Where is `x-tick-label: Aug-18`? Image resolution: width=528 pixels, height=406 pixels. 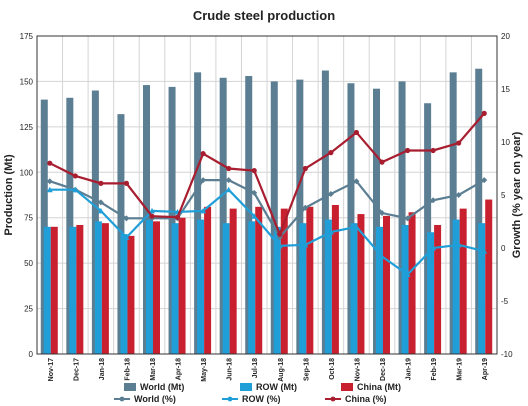 x-tick-label: Aug-18 is located at coordinates (281, 370).